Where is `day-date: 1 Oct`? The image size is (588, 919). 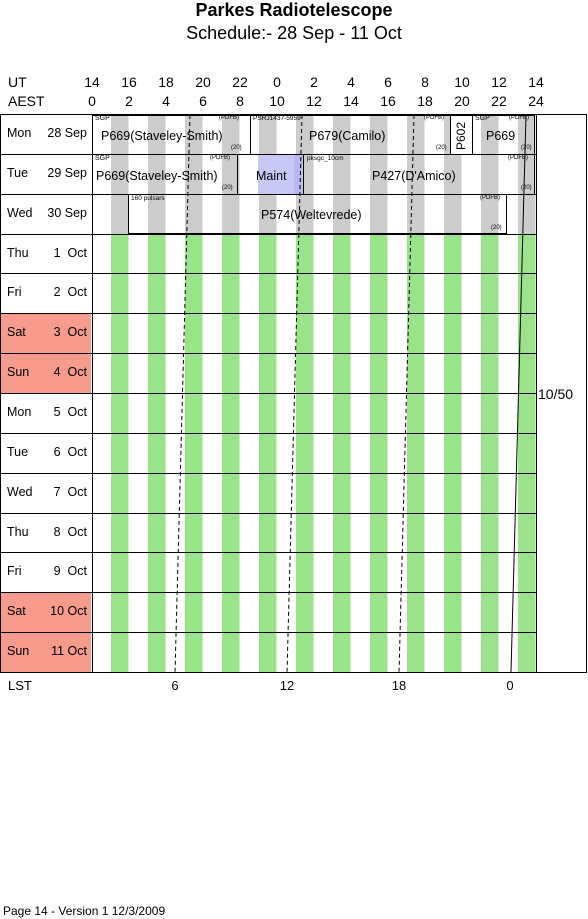
day-date: 1 Oct is located at coordinates (70, 252).